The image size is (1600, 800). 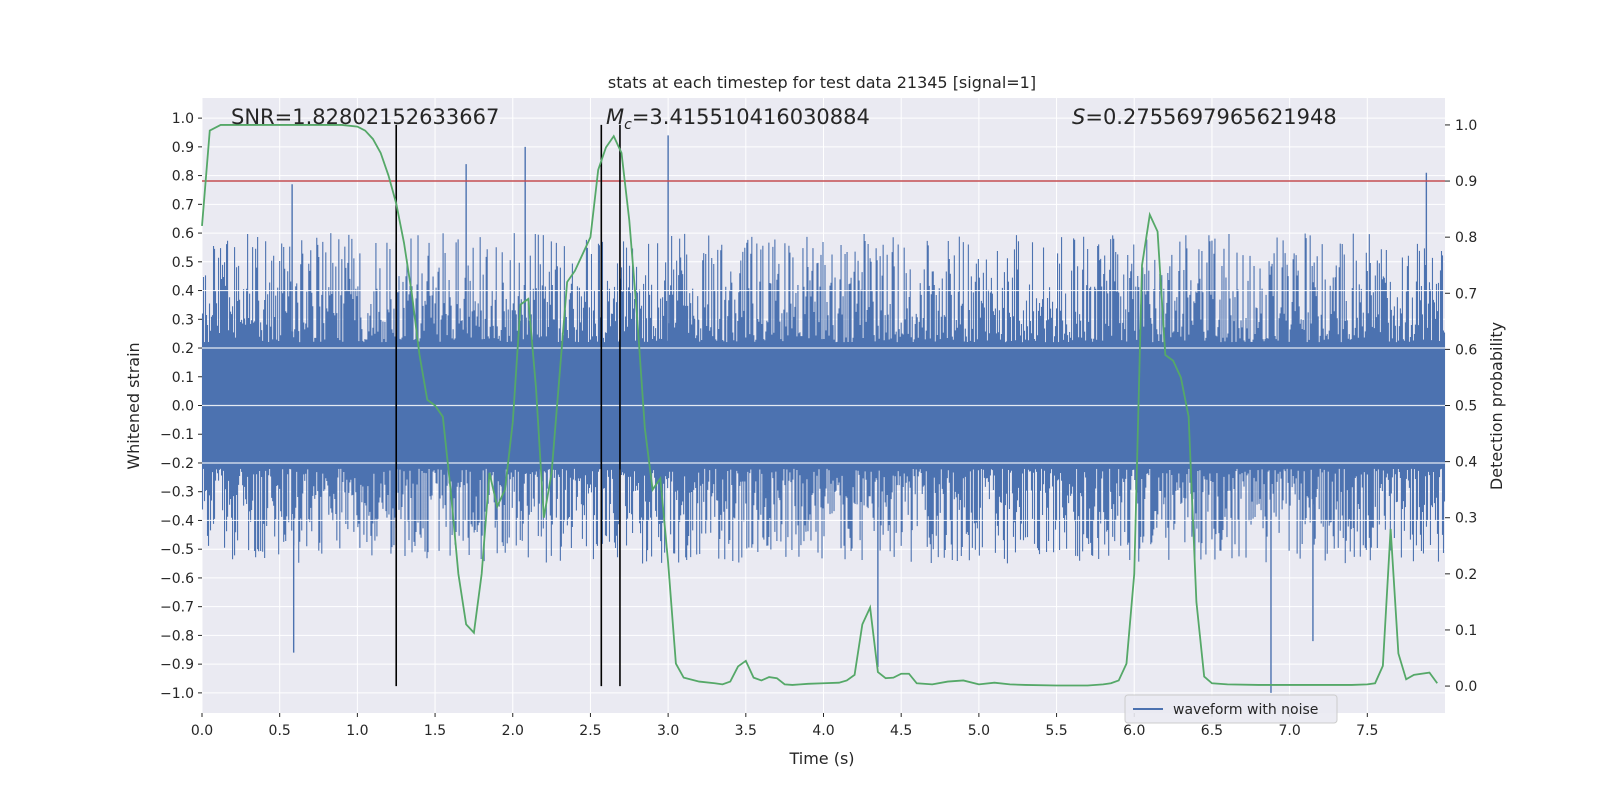 I want to click on right-tick-label: 0.7, so click(x=1466, y=294).